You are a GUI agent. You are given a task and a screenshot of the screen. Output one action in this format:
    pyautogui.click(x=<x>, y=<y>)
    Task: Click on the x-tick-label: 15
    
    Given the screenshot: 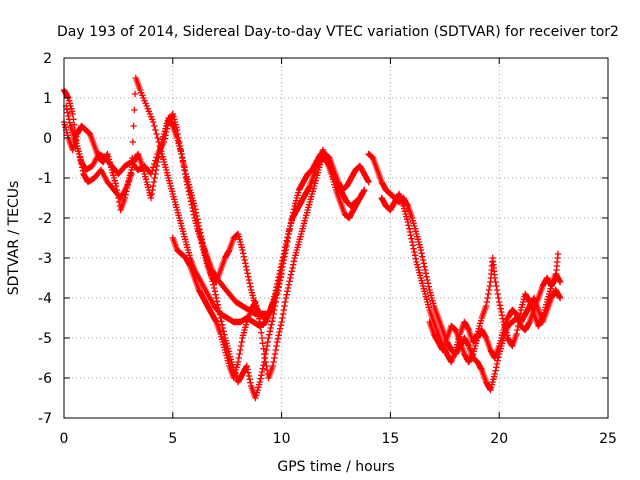 What is the action you would take?
    pyautogui.click(x=390, y=439)
    